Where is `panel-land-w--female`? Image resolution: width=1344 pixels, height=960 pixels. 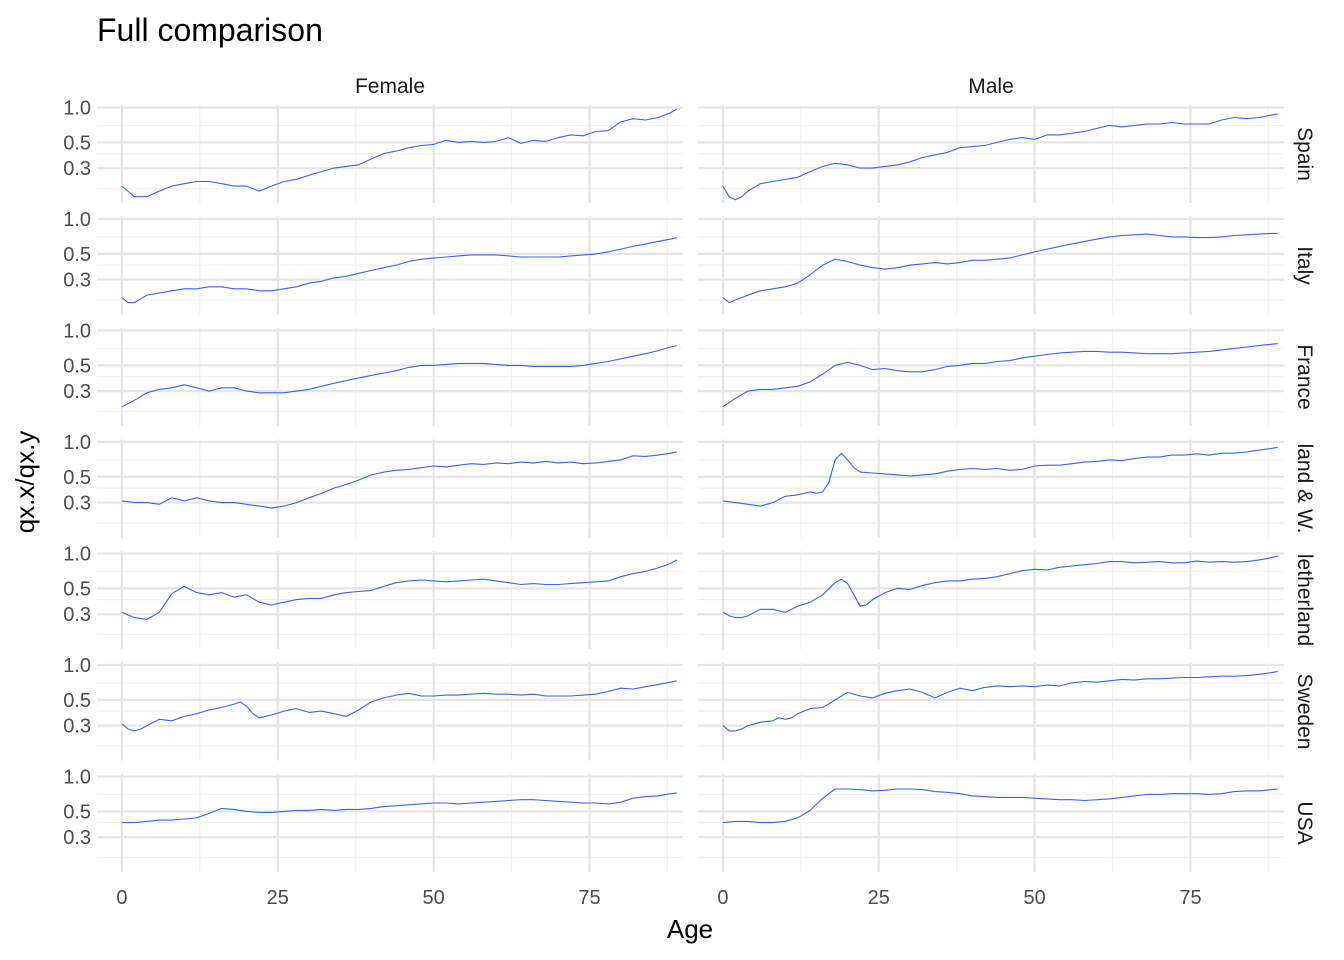 panel-land-w--female is located at coordinates (390, 488).